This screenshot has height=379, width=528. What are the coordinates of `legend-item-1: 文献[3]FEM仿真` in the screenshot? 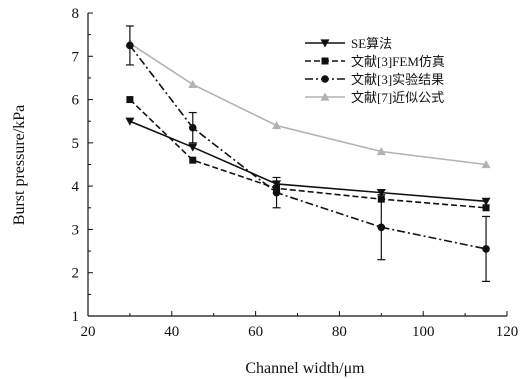 It's located at (375, 61).